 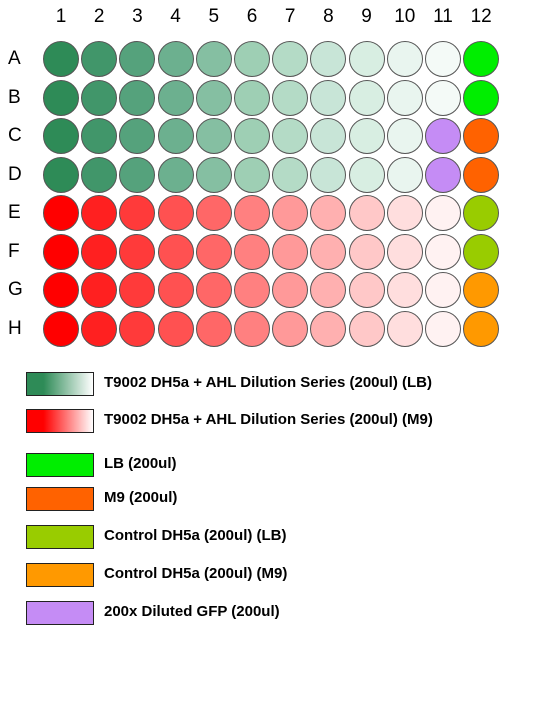 I want to click on well-C11, so click(x=443, y=136).